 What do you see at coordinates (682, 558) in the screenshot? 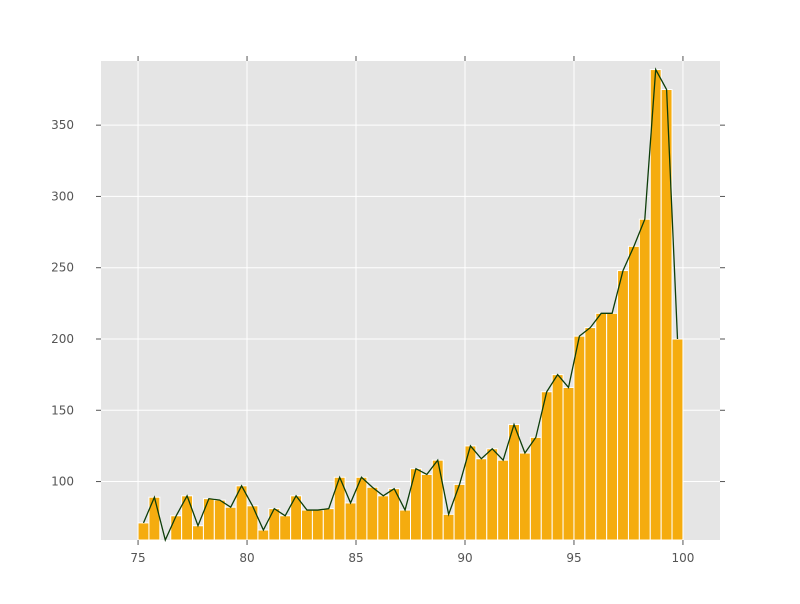
I see `x-tick-label: 100` at bounding box center [682, 558].